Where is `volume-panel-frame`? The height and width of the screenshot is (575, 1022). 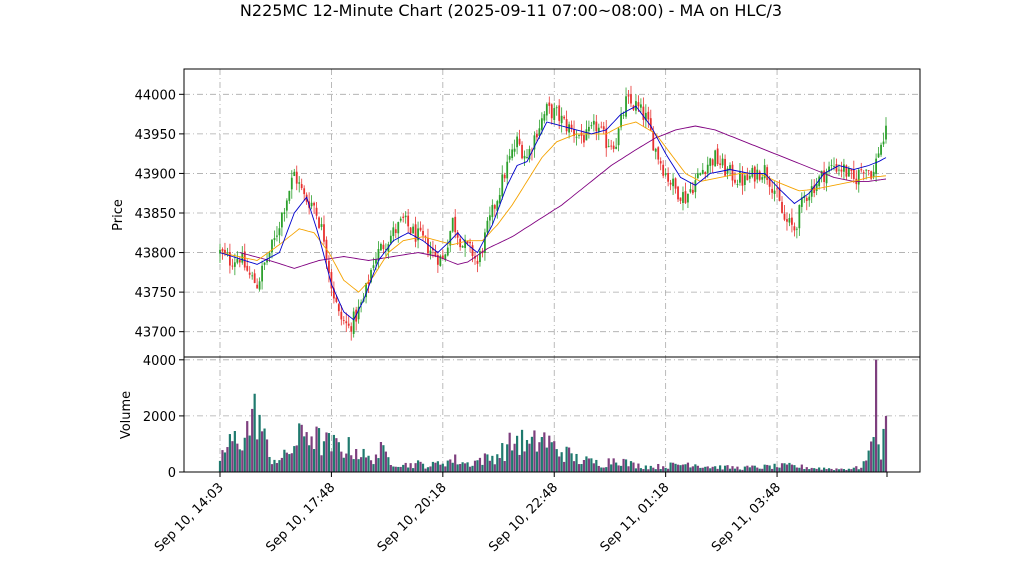 volume-panel-frame is located at coordinates (552, 414).